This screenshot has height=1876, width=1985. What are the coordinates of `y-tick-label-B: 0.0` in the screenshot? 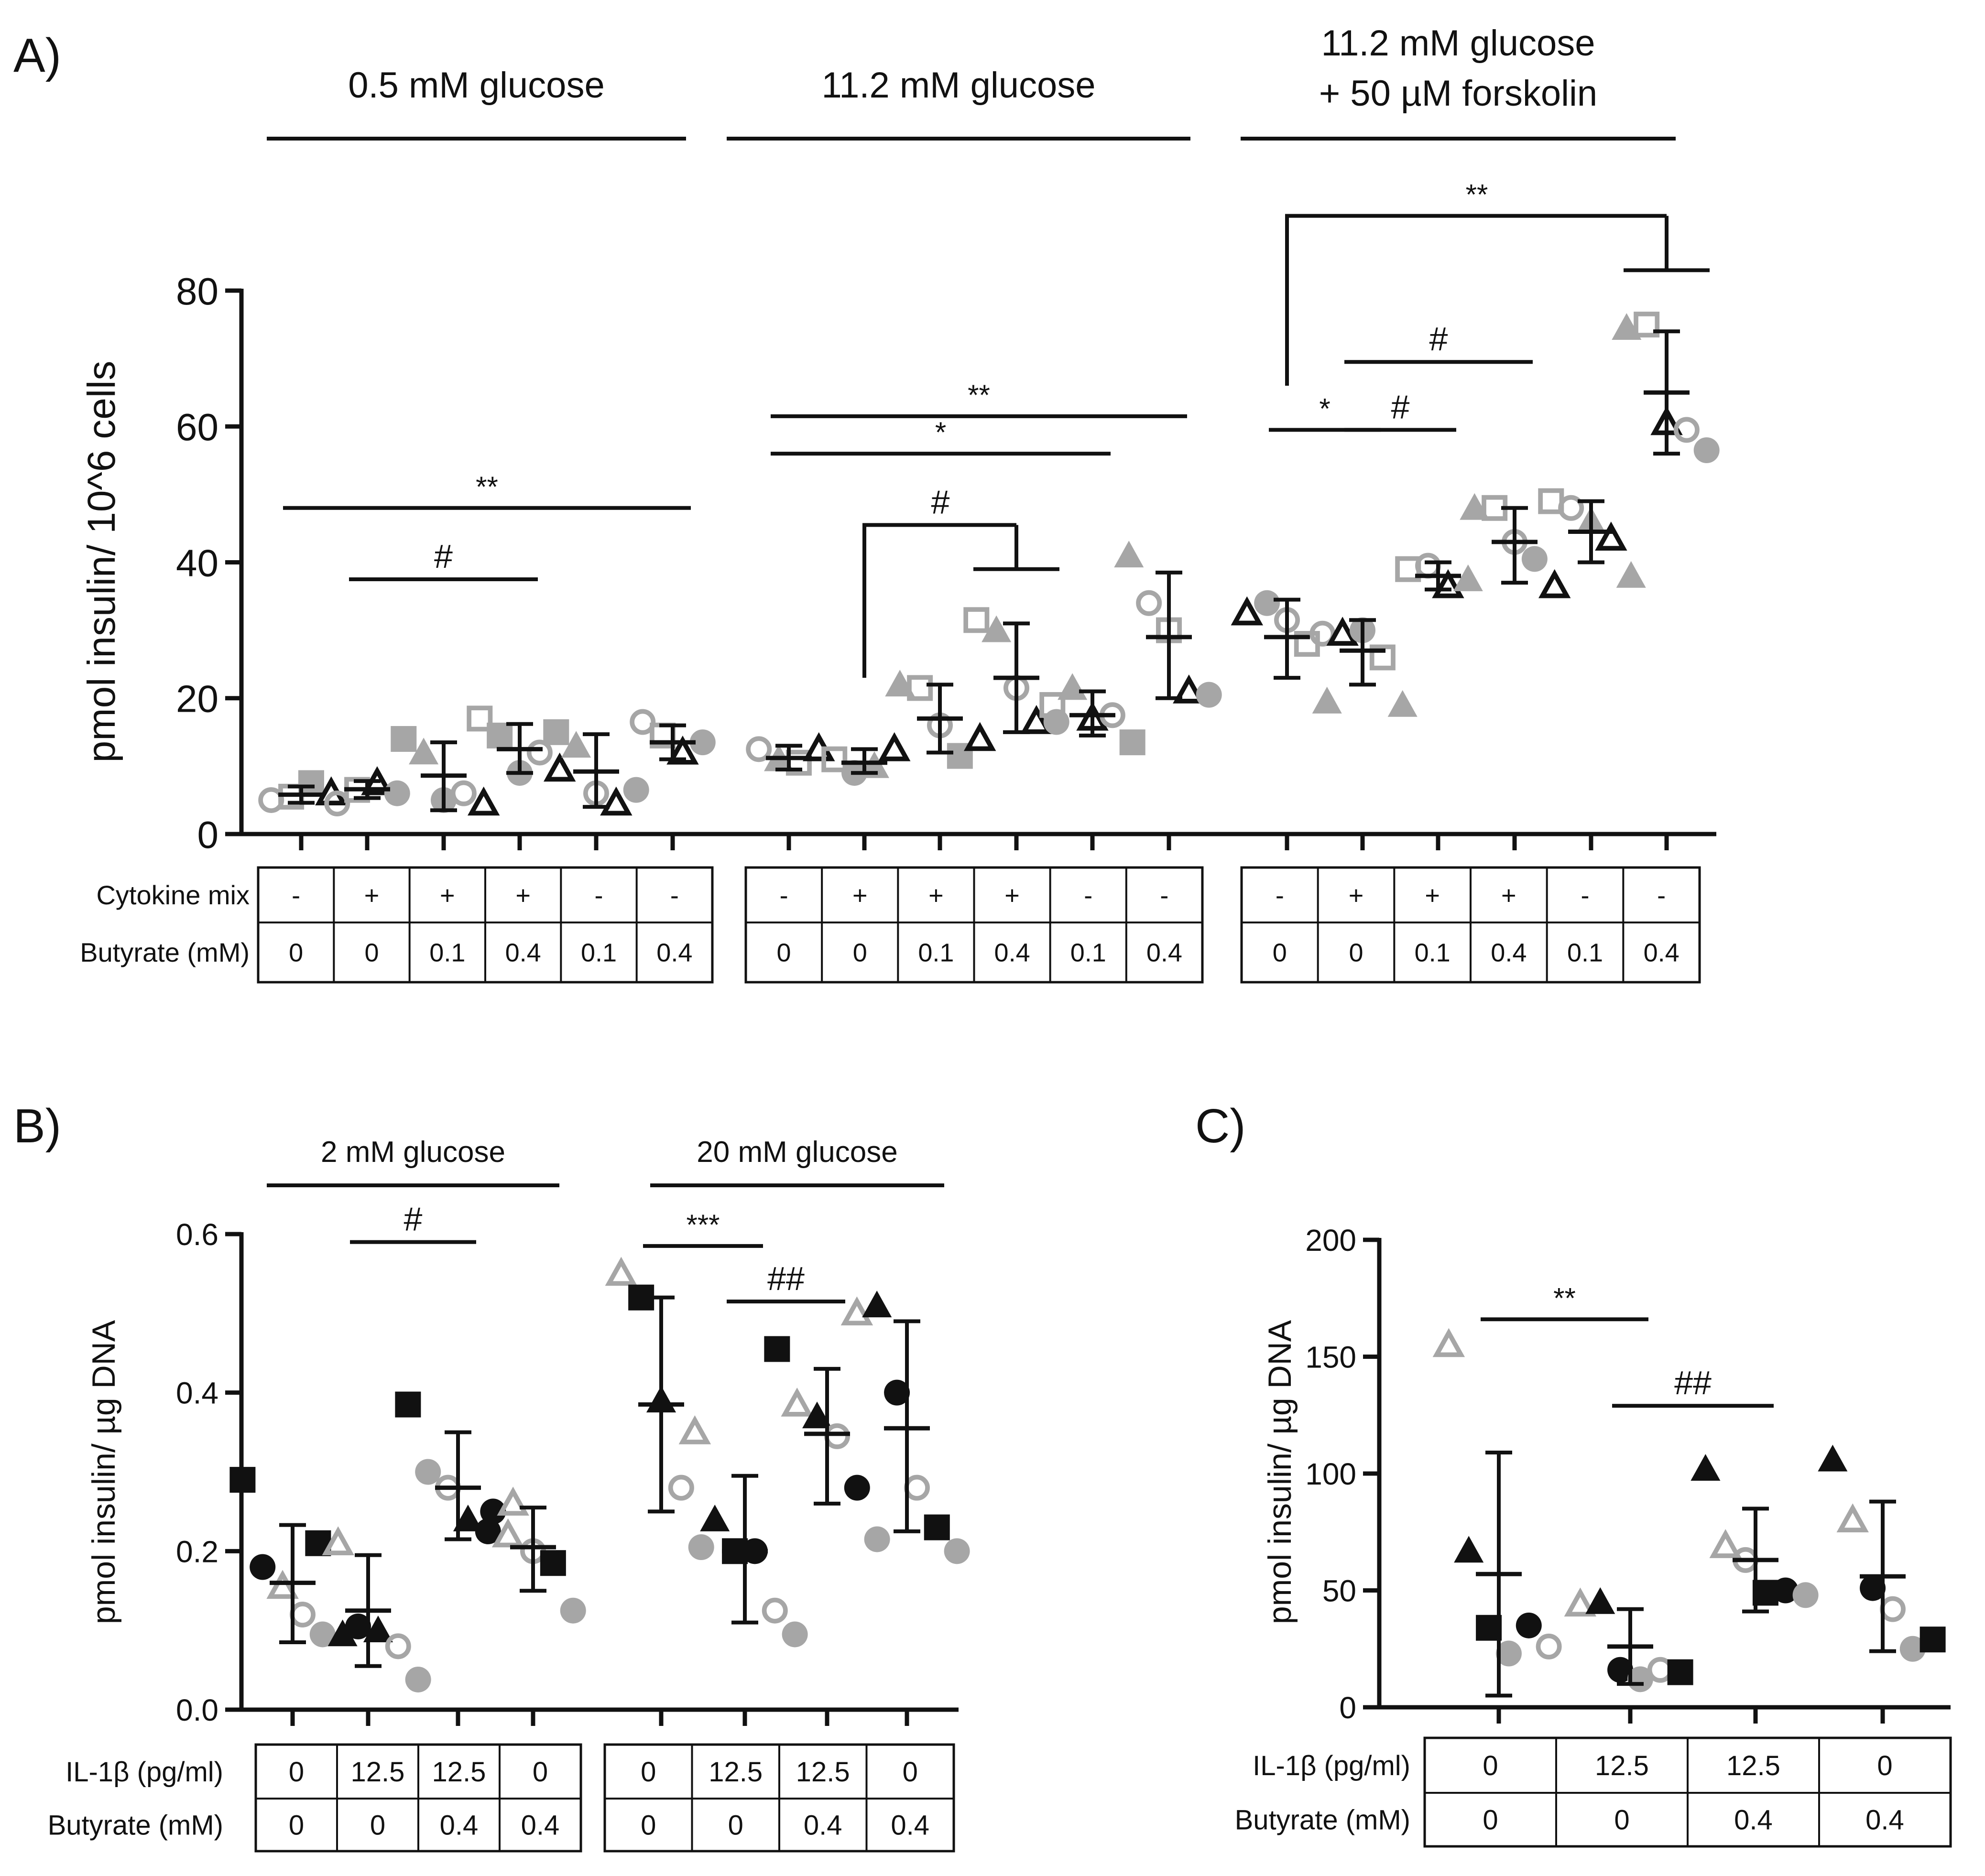 It's located at (197, 1710).